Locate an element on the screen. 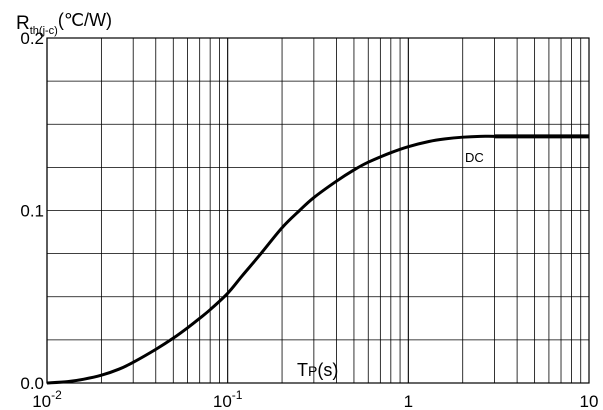 Image resolution: width=603 pixels, height=410 pixels. y-tick-label: 0.1 is located at coordinates (32, 211).